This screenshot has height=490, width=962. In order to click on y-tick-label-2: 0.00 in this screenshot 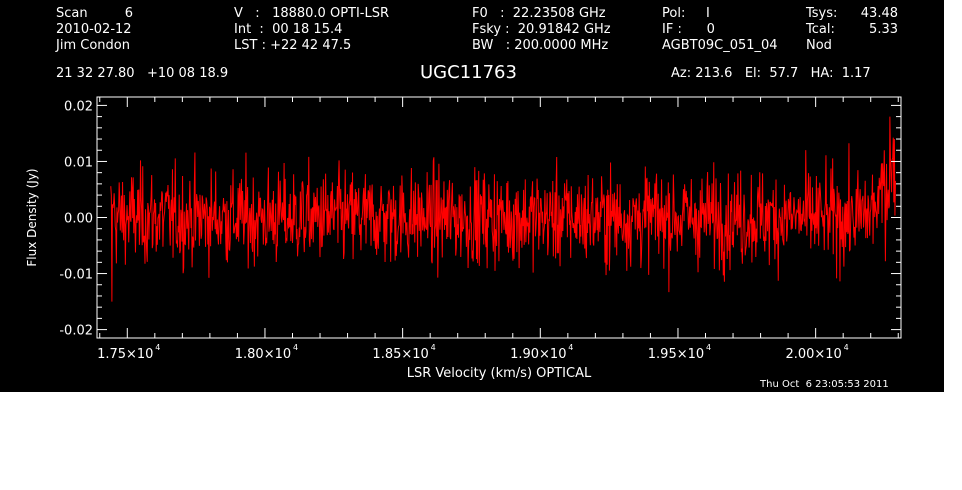, I will do `click(78, 219)`.